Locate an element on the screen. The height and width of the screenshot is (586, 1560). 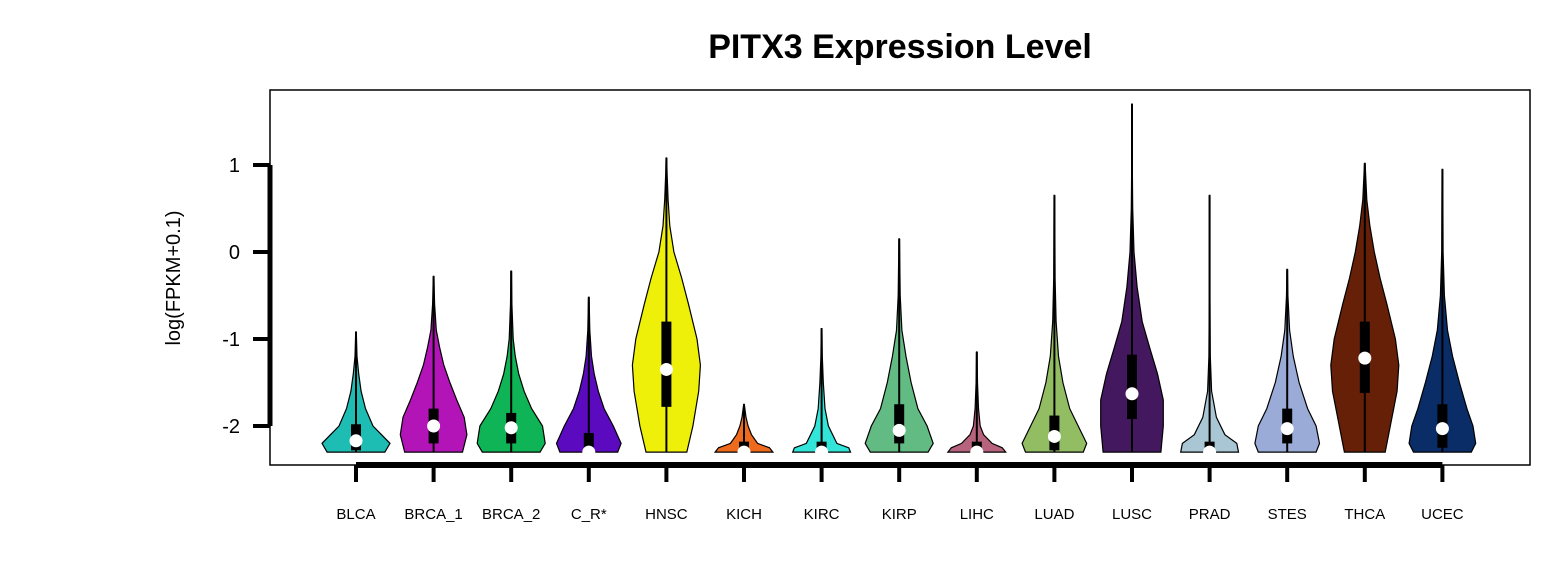
y-tick-label: 0 is located at coordinates (234, 253).